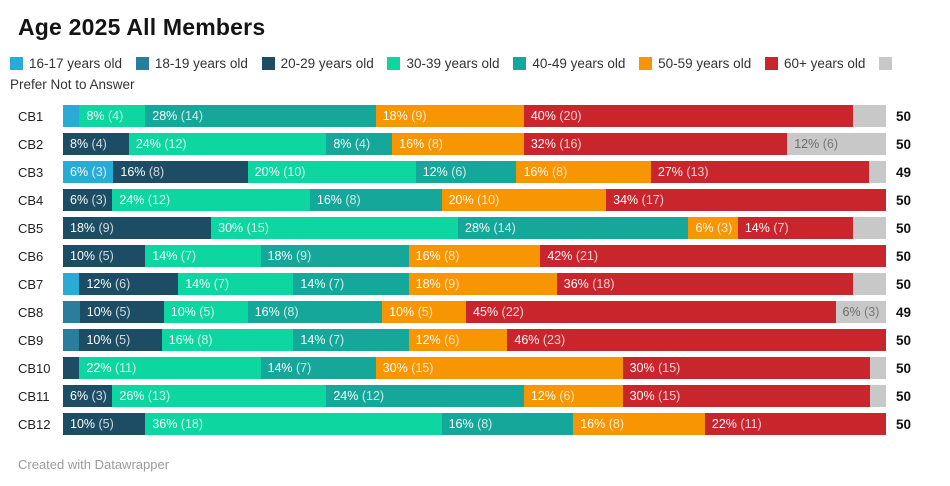 The width and height of the screenshot is (950, 486). What do you see at coordinates (760, 172) in the screenshot?
I see `bar-segment: 27% (13)` at bounding box center [760, 172].